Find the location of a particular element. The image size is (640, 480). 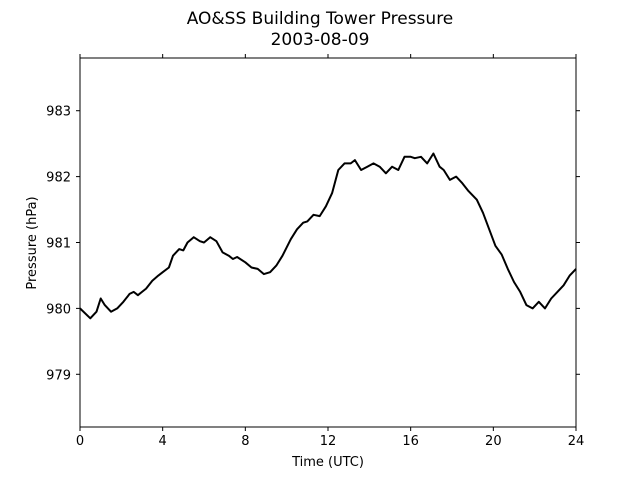

chart-title: AO&SS Building Tower Pressure is located at coordinates (320, 19).